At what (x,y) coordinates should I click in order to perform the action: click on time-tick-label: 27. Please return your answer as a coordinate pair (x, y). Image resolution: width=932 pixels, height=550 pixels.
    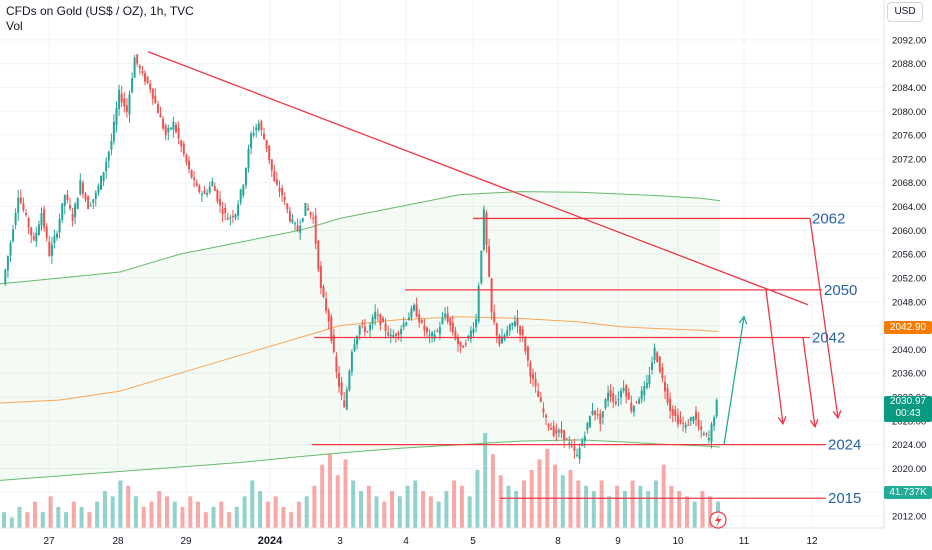
    Looking at the image, I should click on (49, 541).